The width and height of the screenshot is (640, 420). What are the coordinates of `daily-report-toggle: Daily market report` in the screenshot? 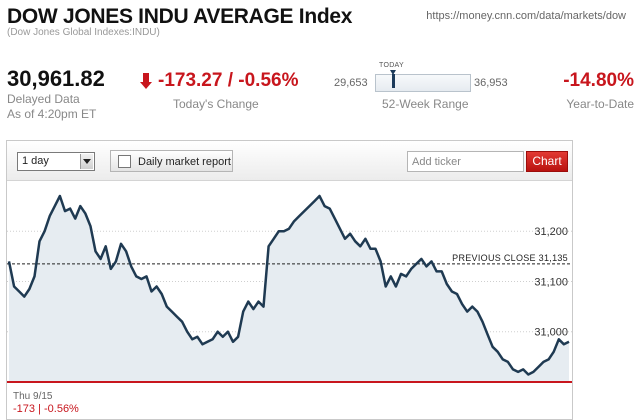 It's located at (171, 161).